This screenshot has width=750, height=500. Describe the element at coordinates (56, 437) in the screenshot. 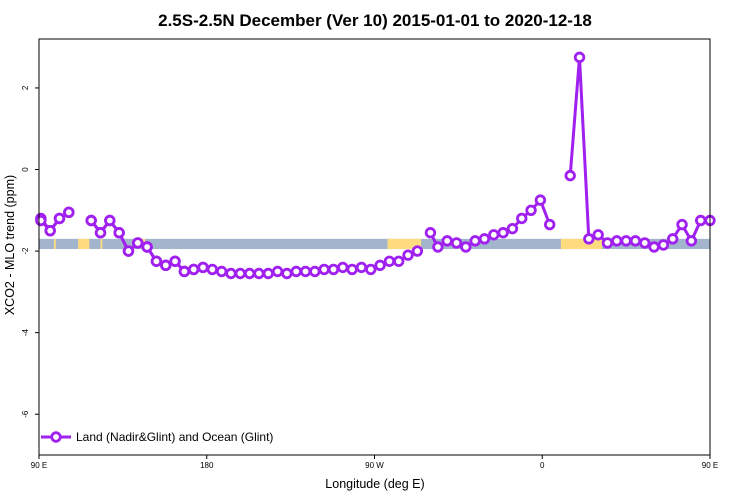

I see `legend-point-marker` at that location.